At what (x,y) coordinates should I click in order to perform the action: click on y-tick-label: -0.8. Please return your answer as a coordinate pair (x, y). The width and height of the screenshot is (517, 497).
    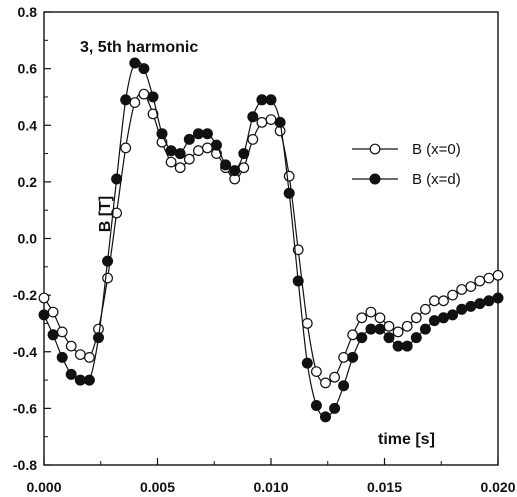
    Looking at the image, I should click on (25, 465).